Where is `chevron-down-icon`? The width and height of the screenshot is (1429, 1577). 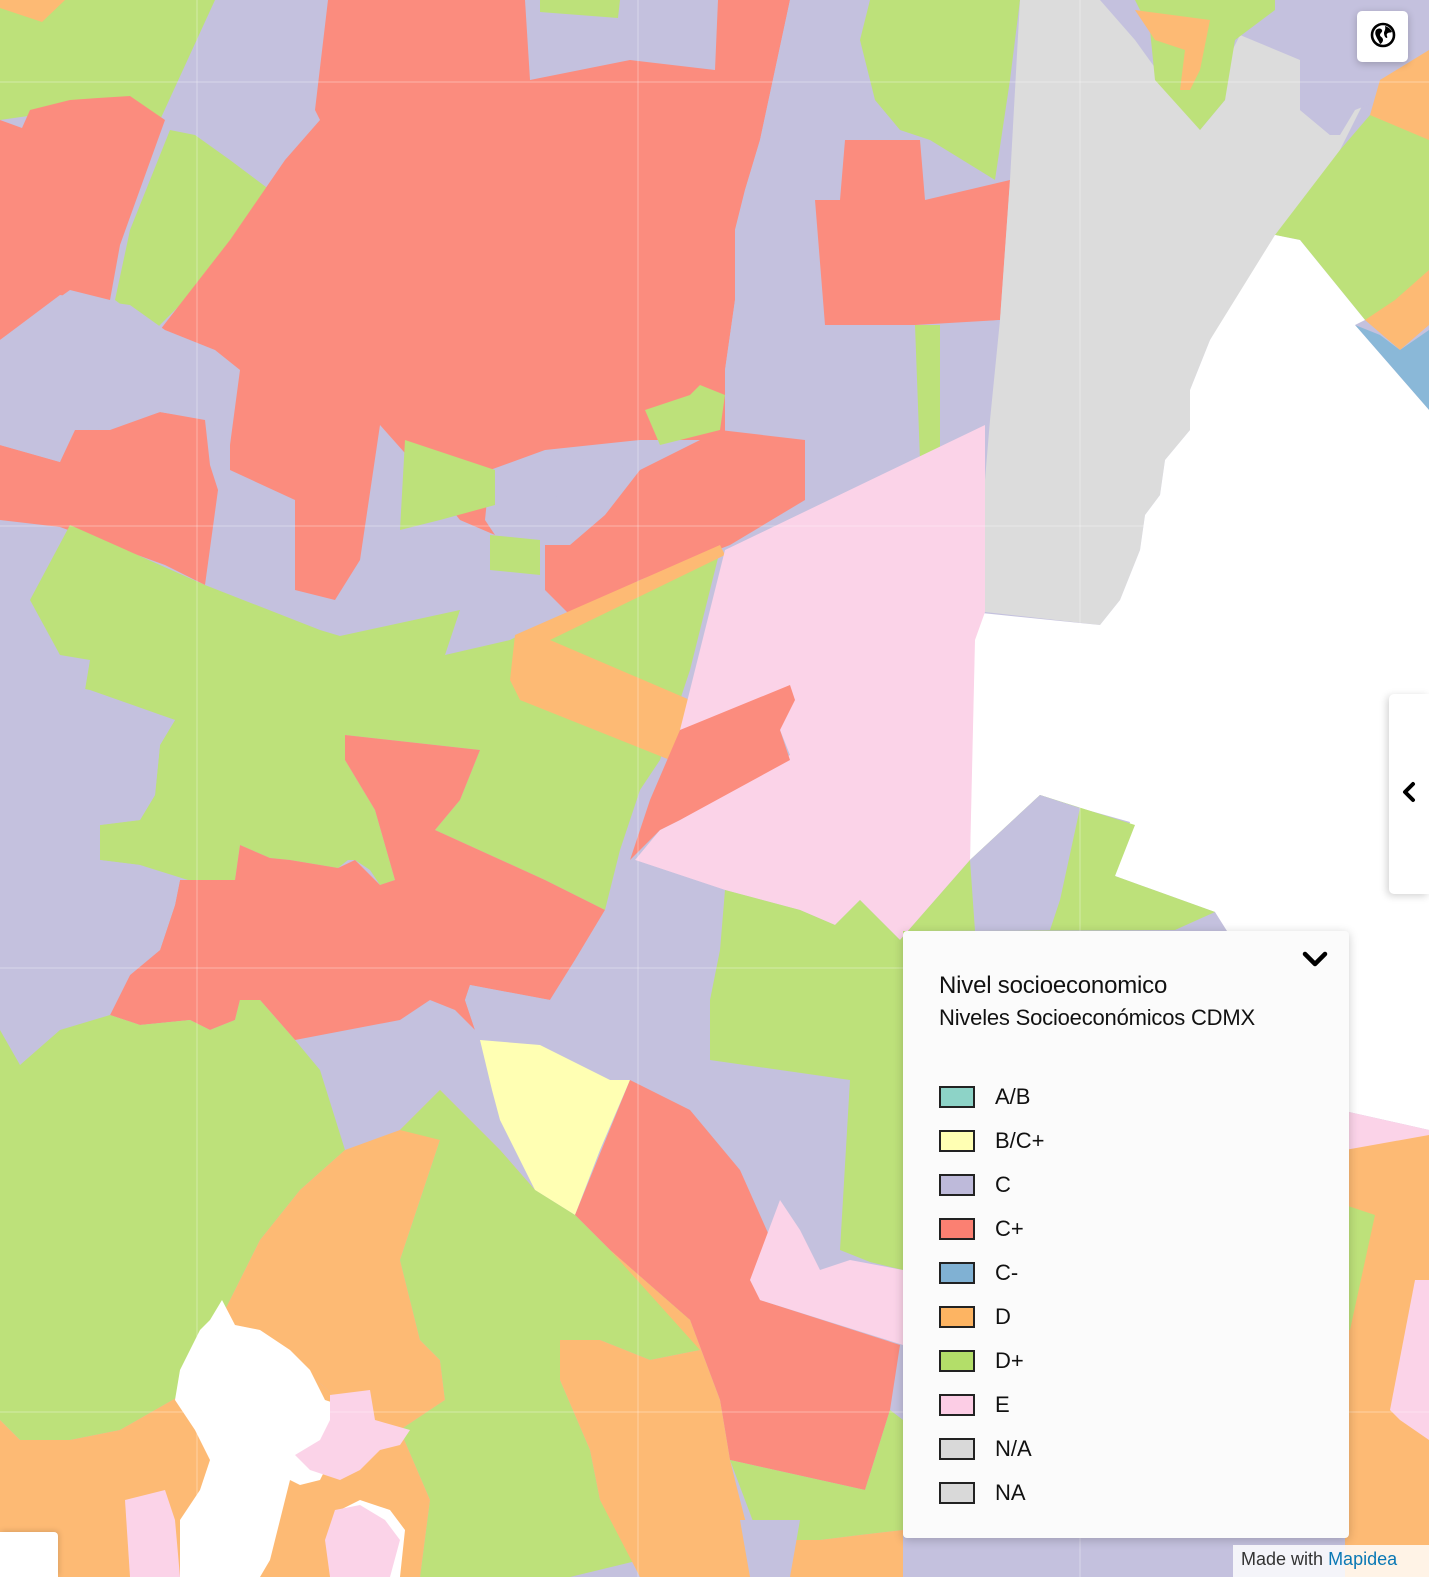 chevron-down-icon is located at coordinates (1315, 961).